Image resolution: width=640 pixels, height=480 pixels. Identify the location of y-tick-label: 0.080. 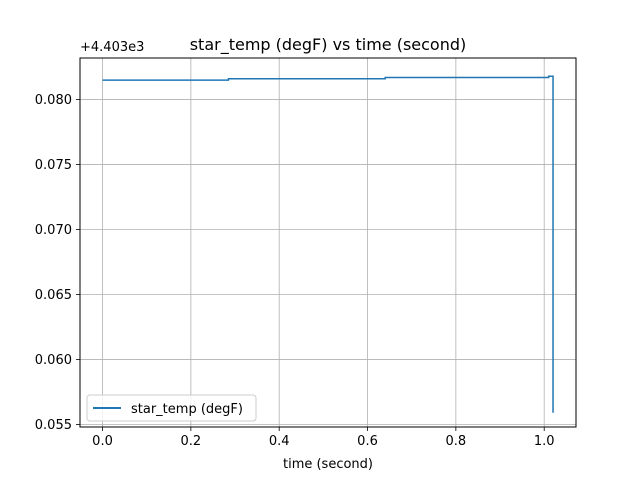
(53, 100).